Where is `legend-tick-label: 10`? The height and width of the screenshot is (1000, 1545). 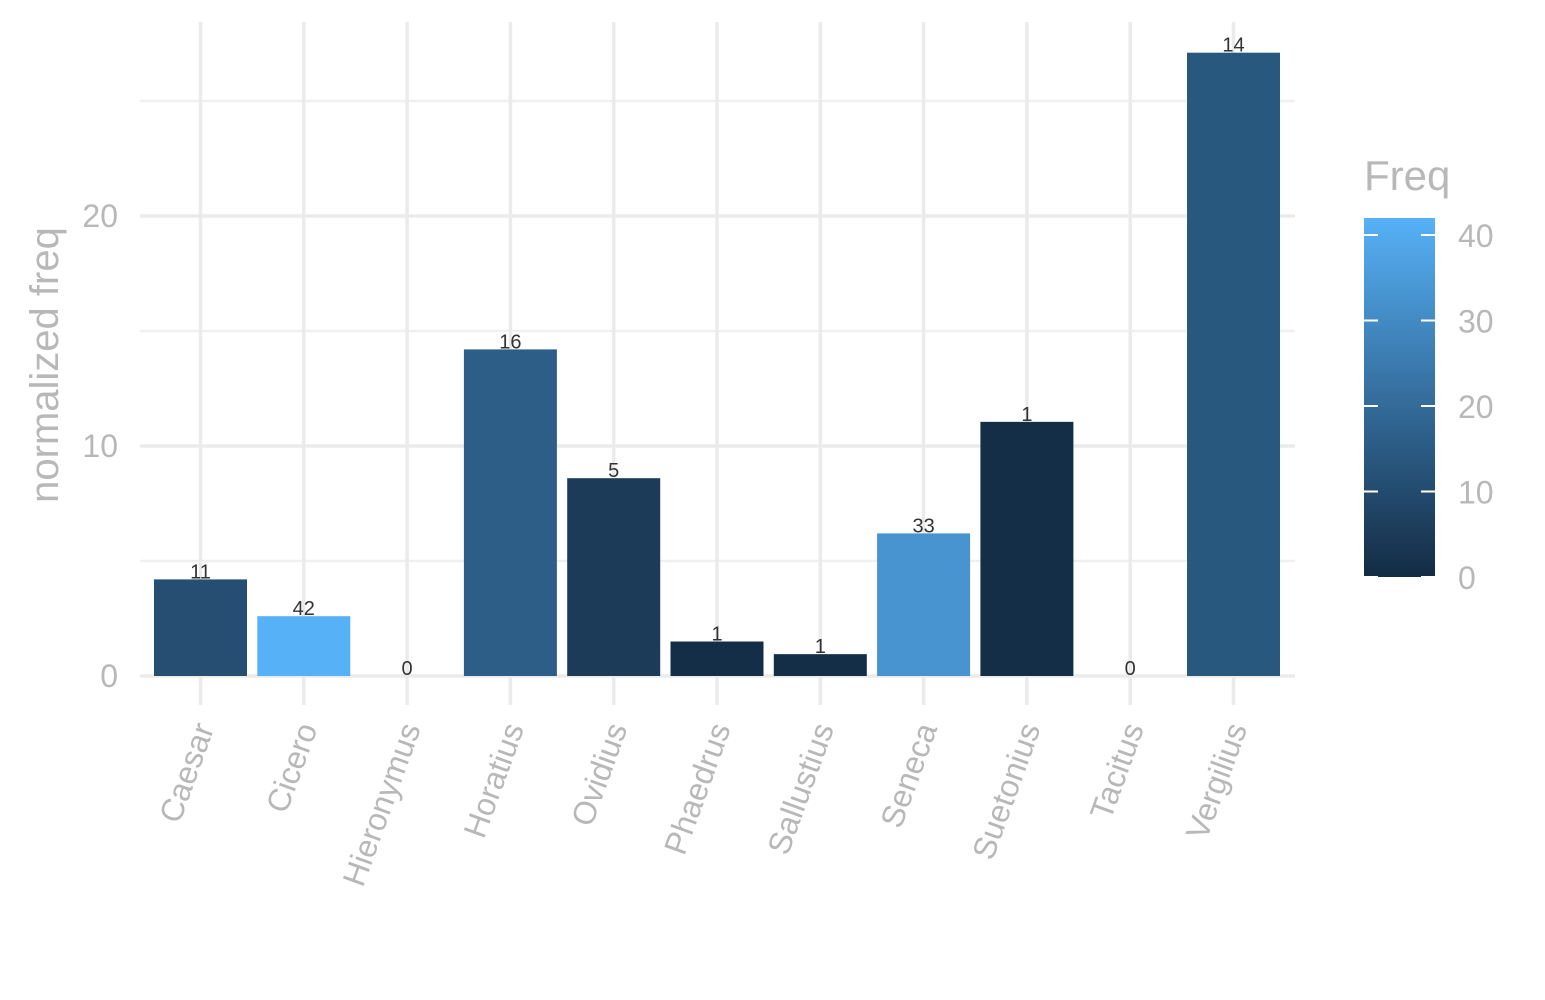 legend-tick-label: 10 is located at coordinates (1476, 493).